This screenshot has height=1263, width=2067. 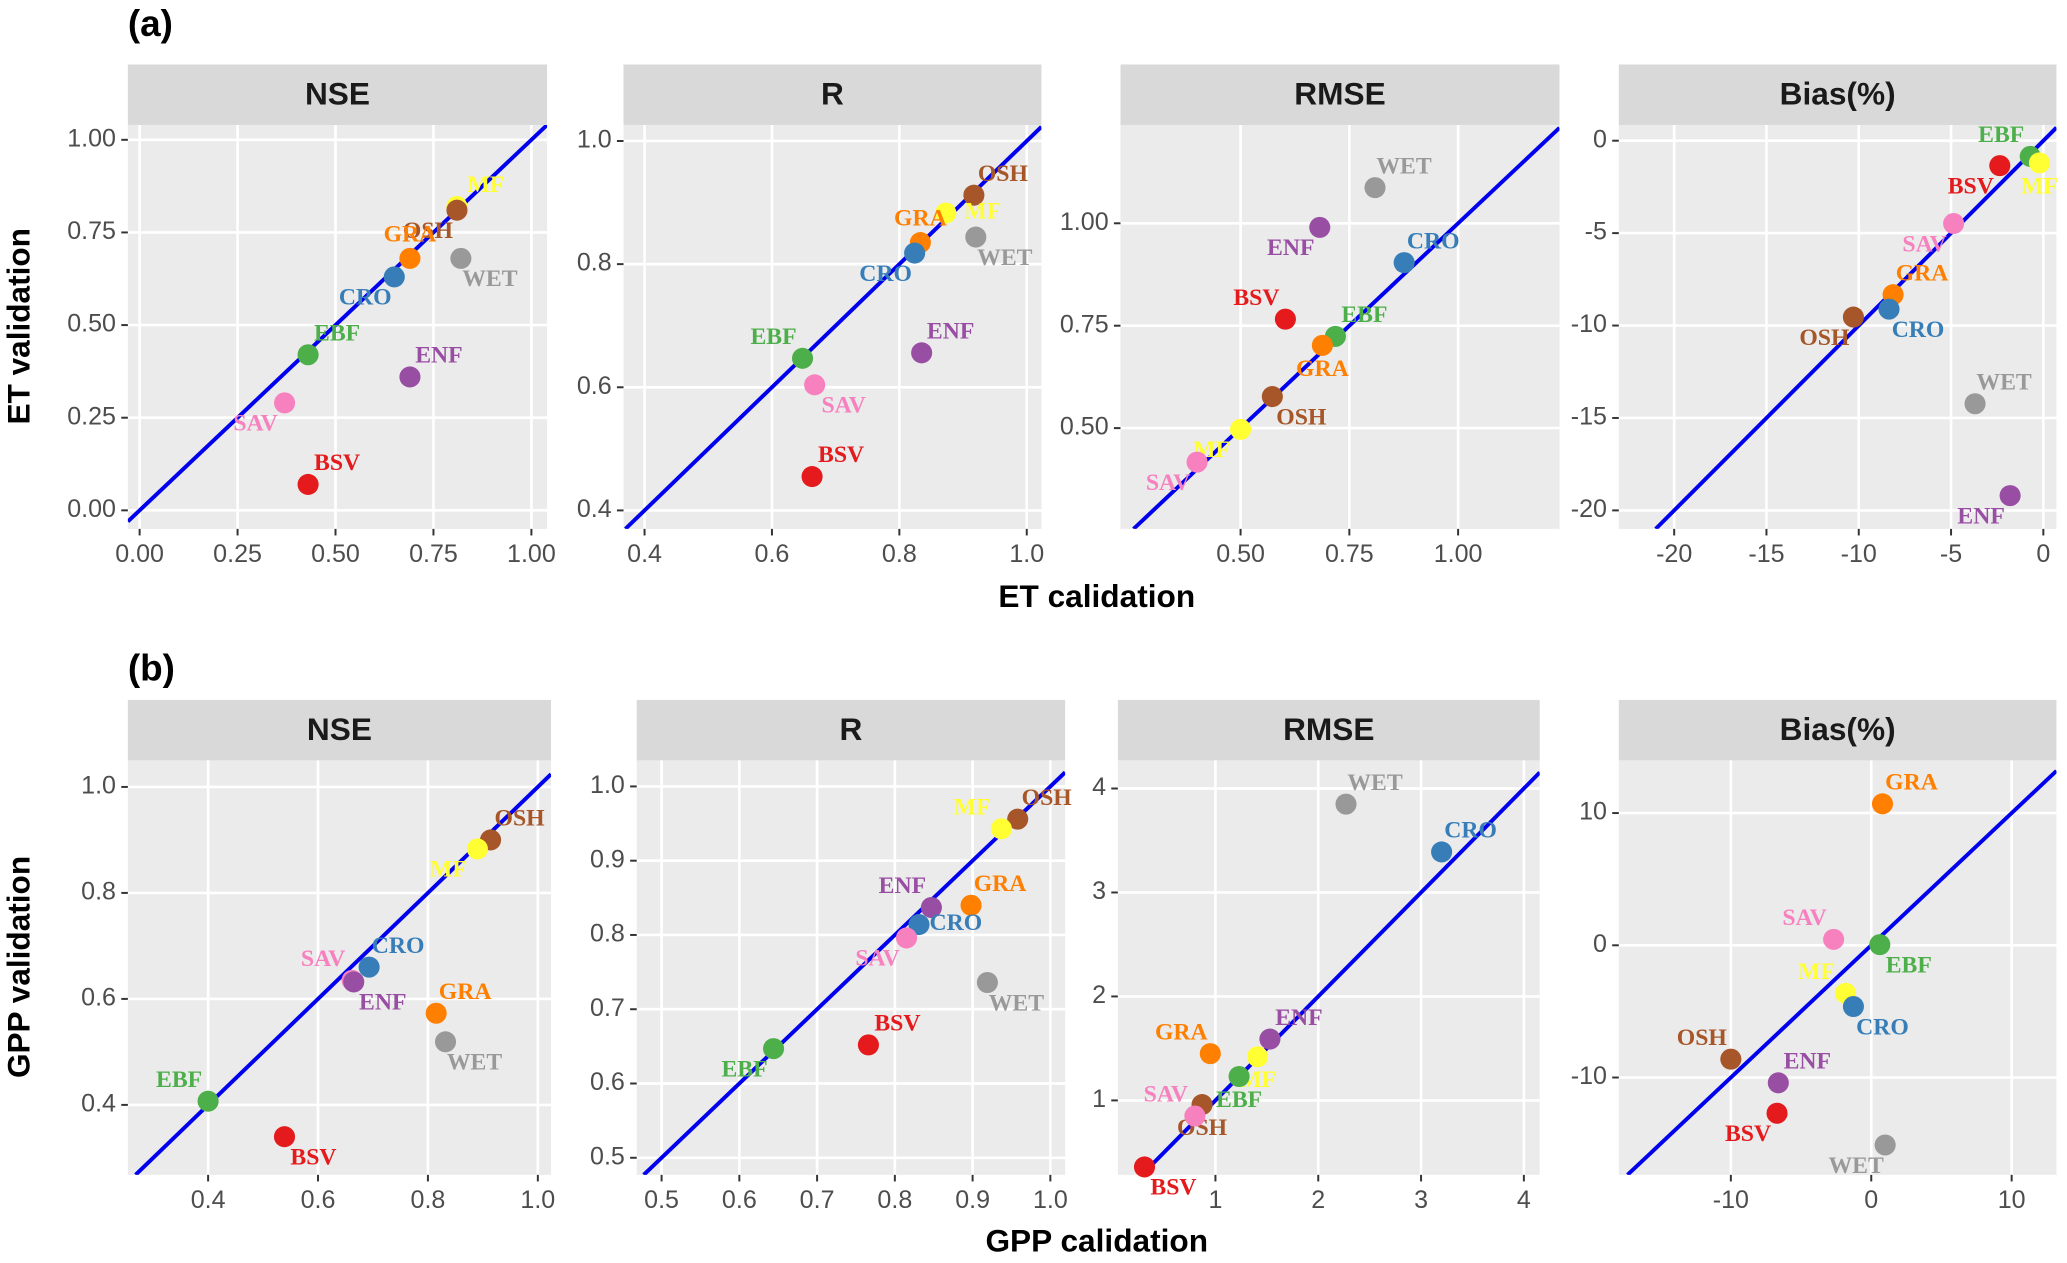 I want to click on y-tick-label: 0.25, so click(x=91, y=416).